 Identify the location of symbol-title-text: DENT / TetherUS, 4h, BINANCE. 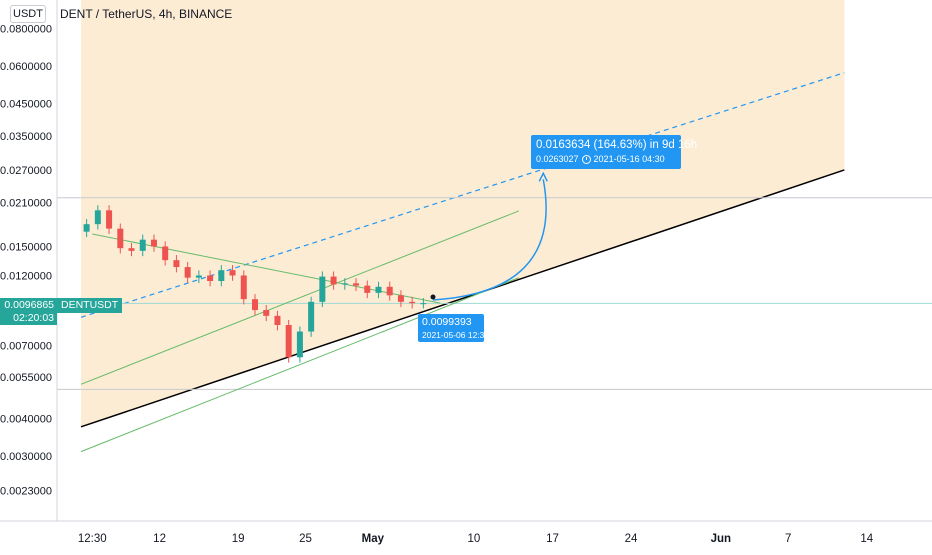
(146, 14).